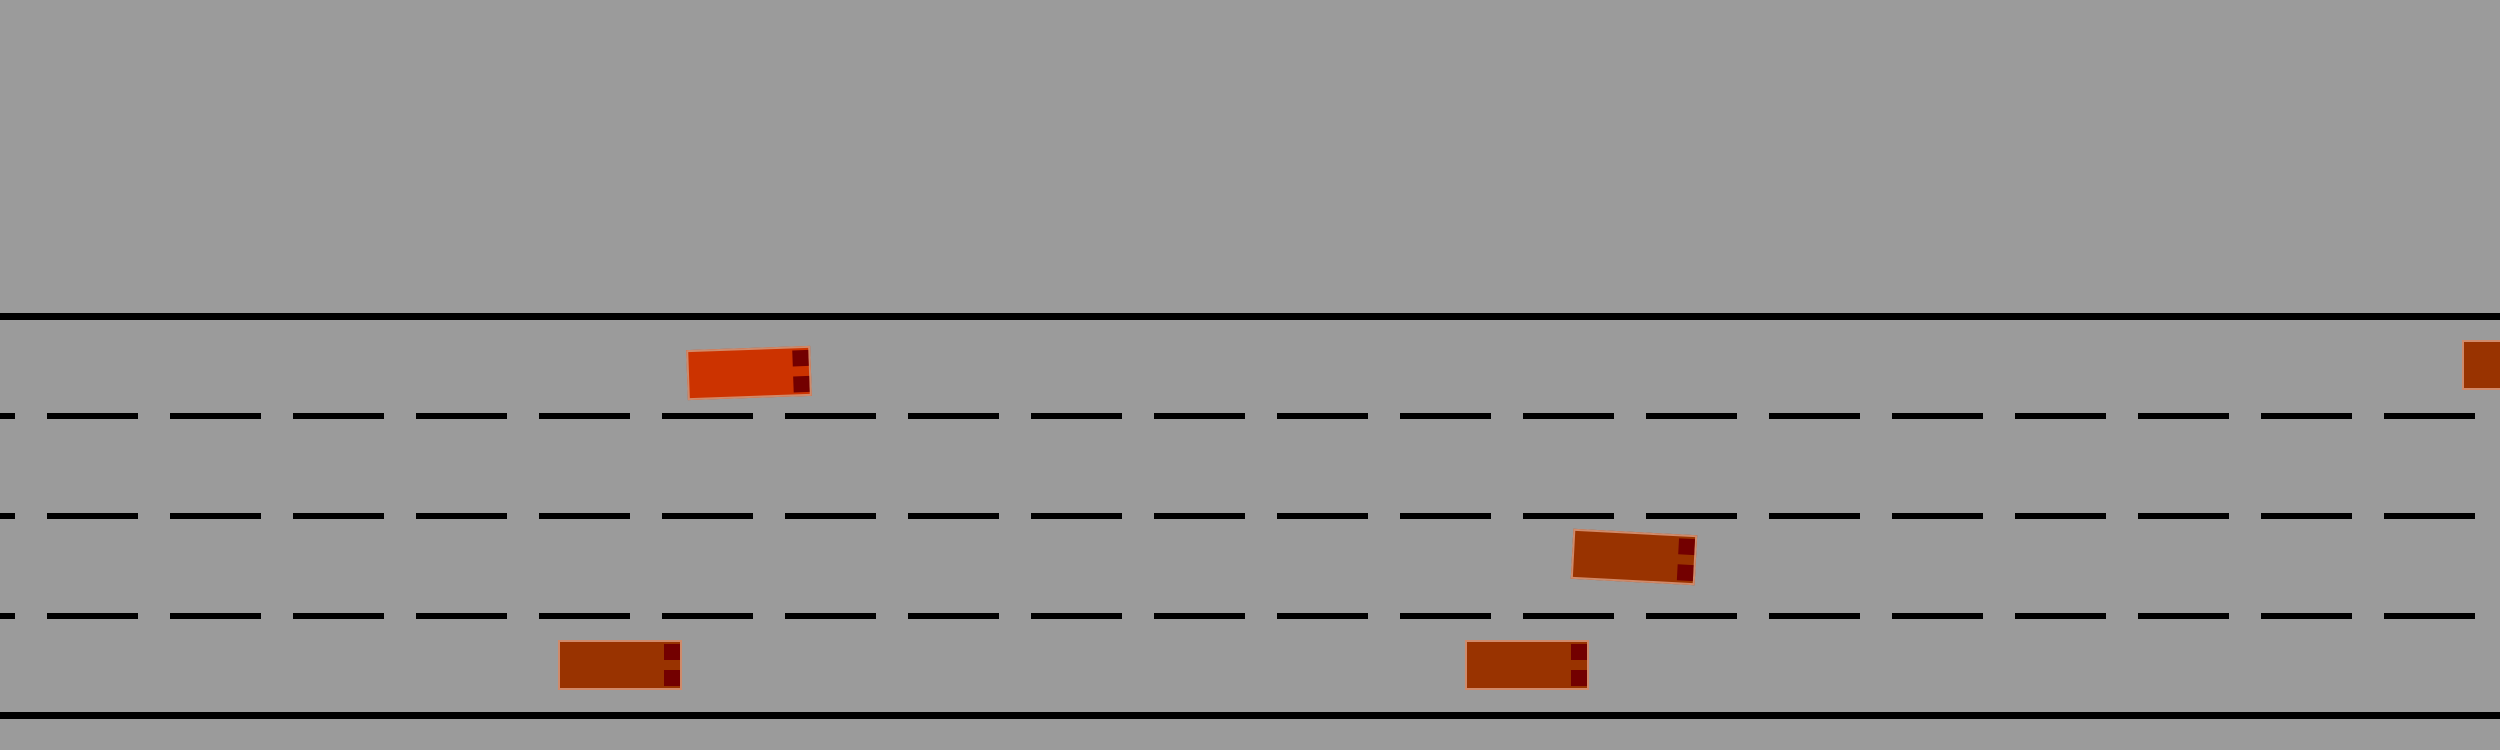 This screenshot has width=2500, height=750. Describe the element at coordinates (1250, 715) in the screenshot. I see `road-bottom-edge` at that location.